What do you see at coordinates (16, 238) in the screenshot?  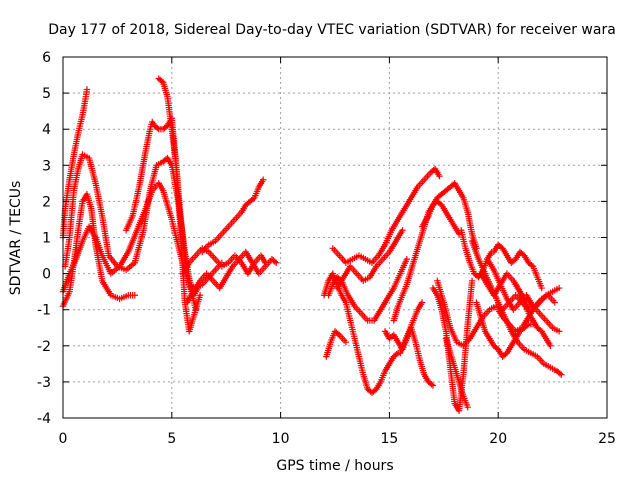 I see `y-axis-label: SDTVAR / TECUs` at bounding box center [16, 238].